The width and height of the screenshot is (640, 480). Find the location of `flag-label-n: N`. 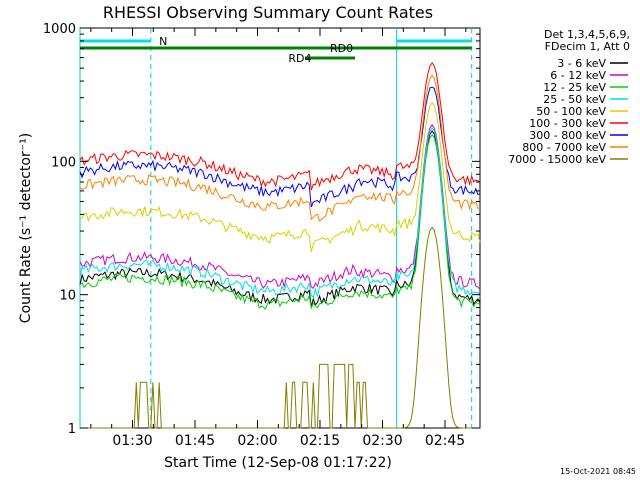

flag-label-n: N is located at coordinates (163, 41).